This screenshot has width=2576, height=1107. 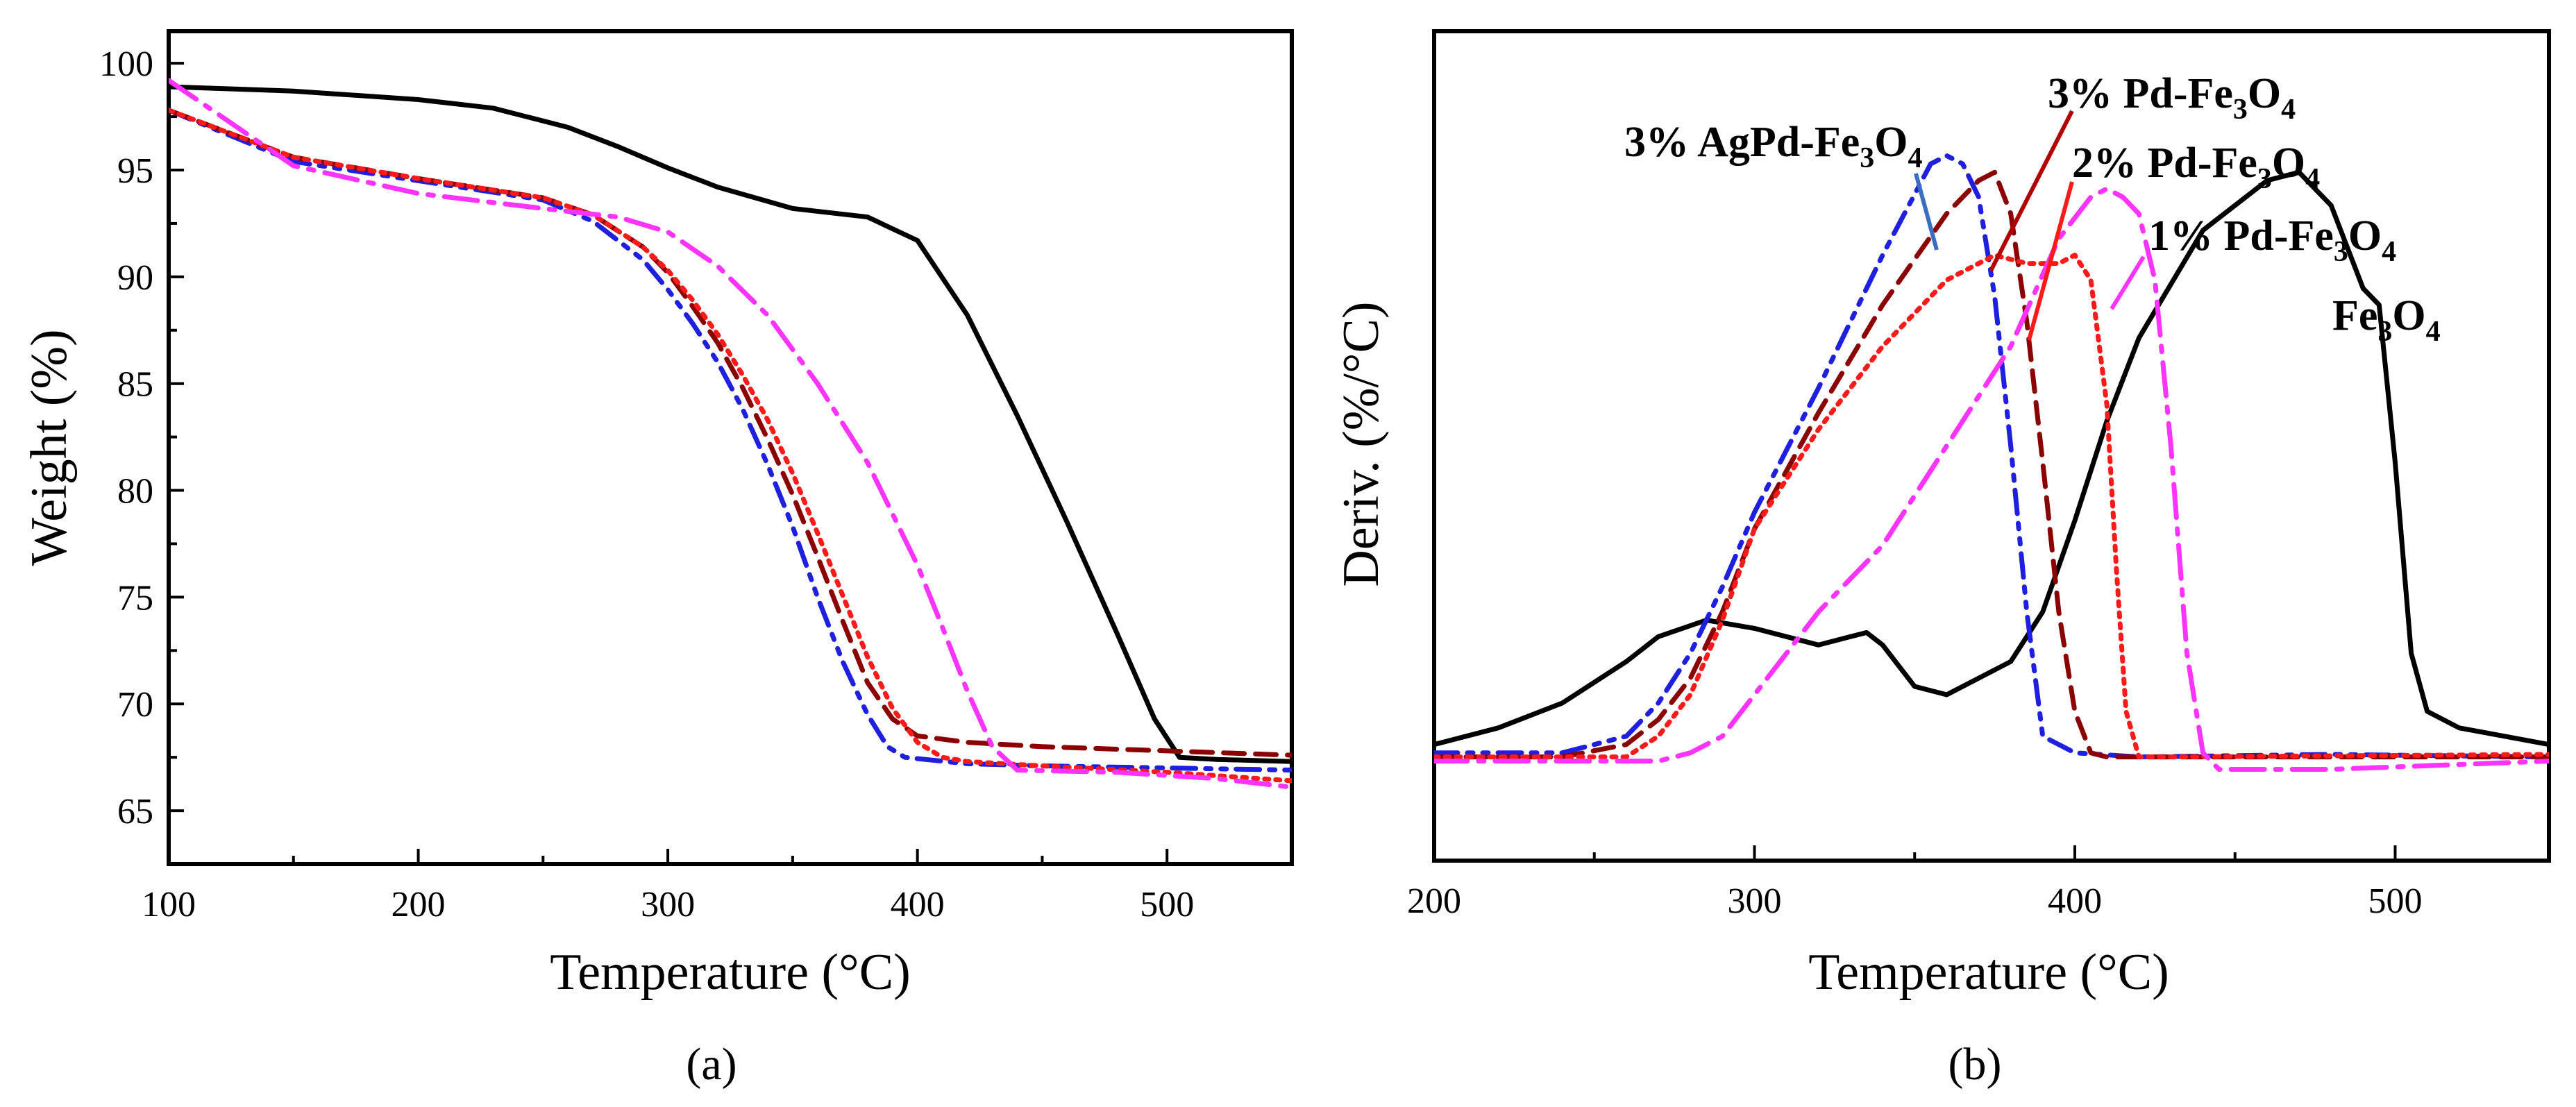 I want to click on y-tick-label: 95, so click(x=135, y=171).